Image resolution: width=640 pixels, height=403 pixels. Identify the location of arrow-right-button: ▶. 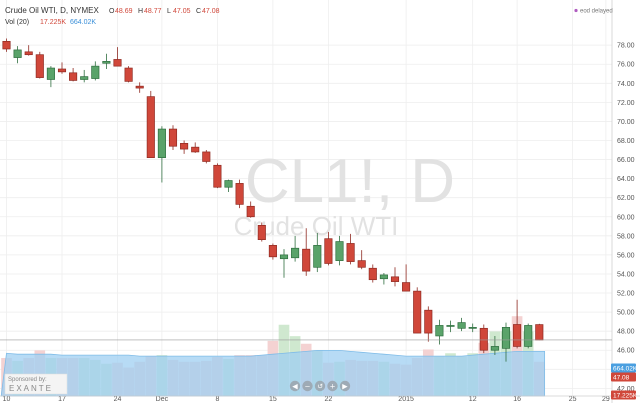
(345, 386).